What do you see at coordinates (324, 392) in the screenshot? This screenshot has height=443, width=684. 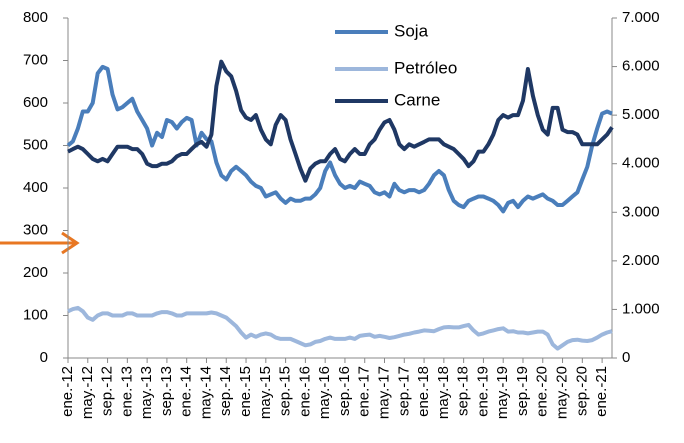 I see `x-tick-label: may.-16` at bounding box center [324, 392].